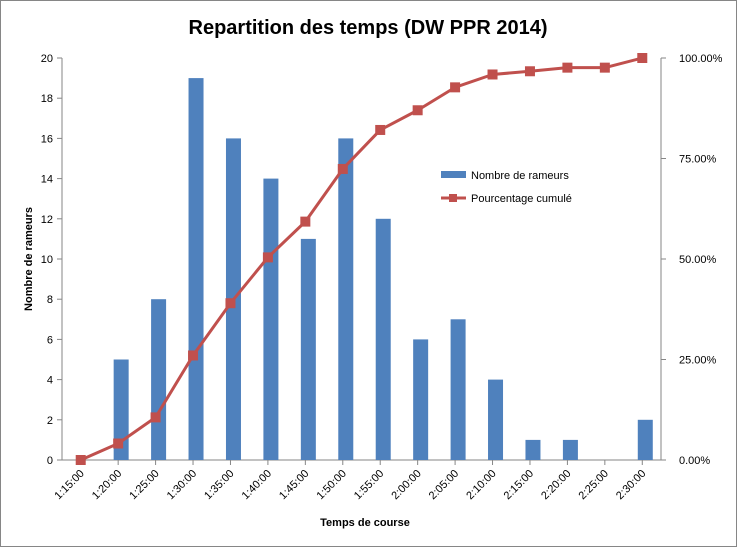 This screenshot has width=737, height=547. What do you see at coordinates (50, 300) in the screenshot?
I see `y-tick-label: 8` at bounding box center [50, 300].